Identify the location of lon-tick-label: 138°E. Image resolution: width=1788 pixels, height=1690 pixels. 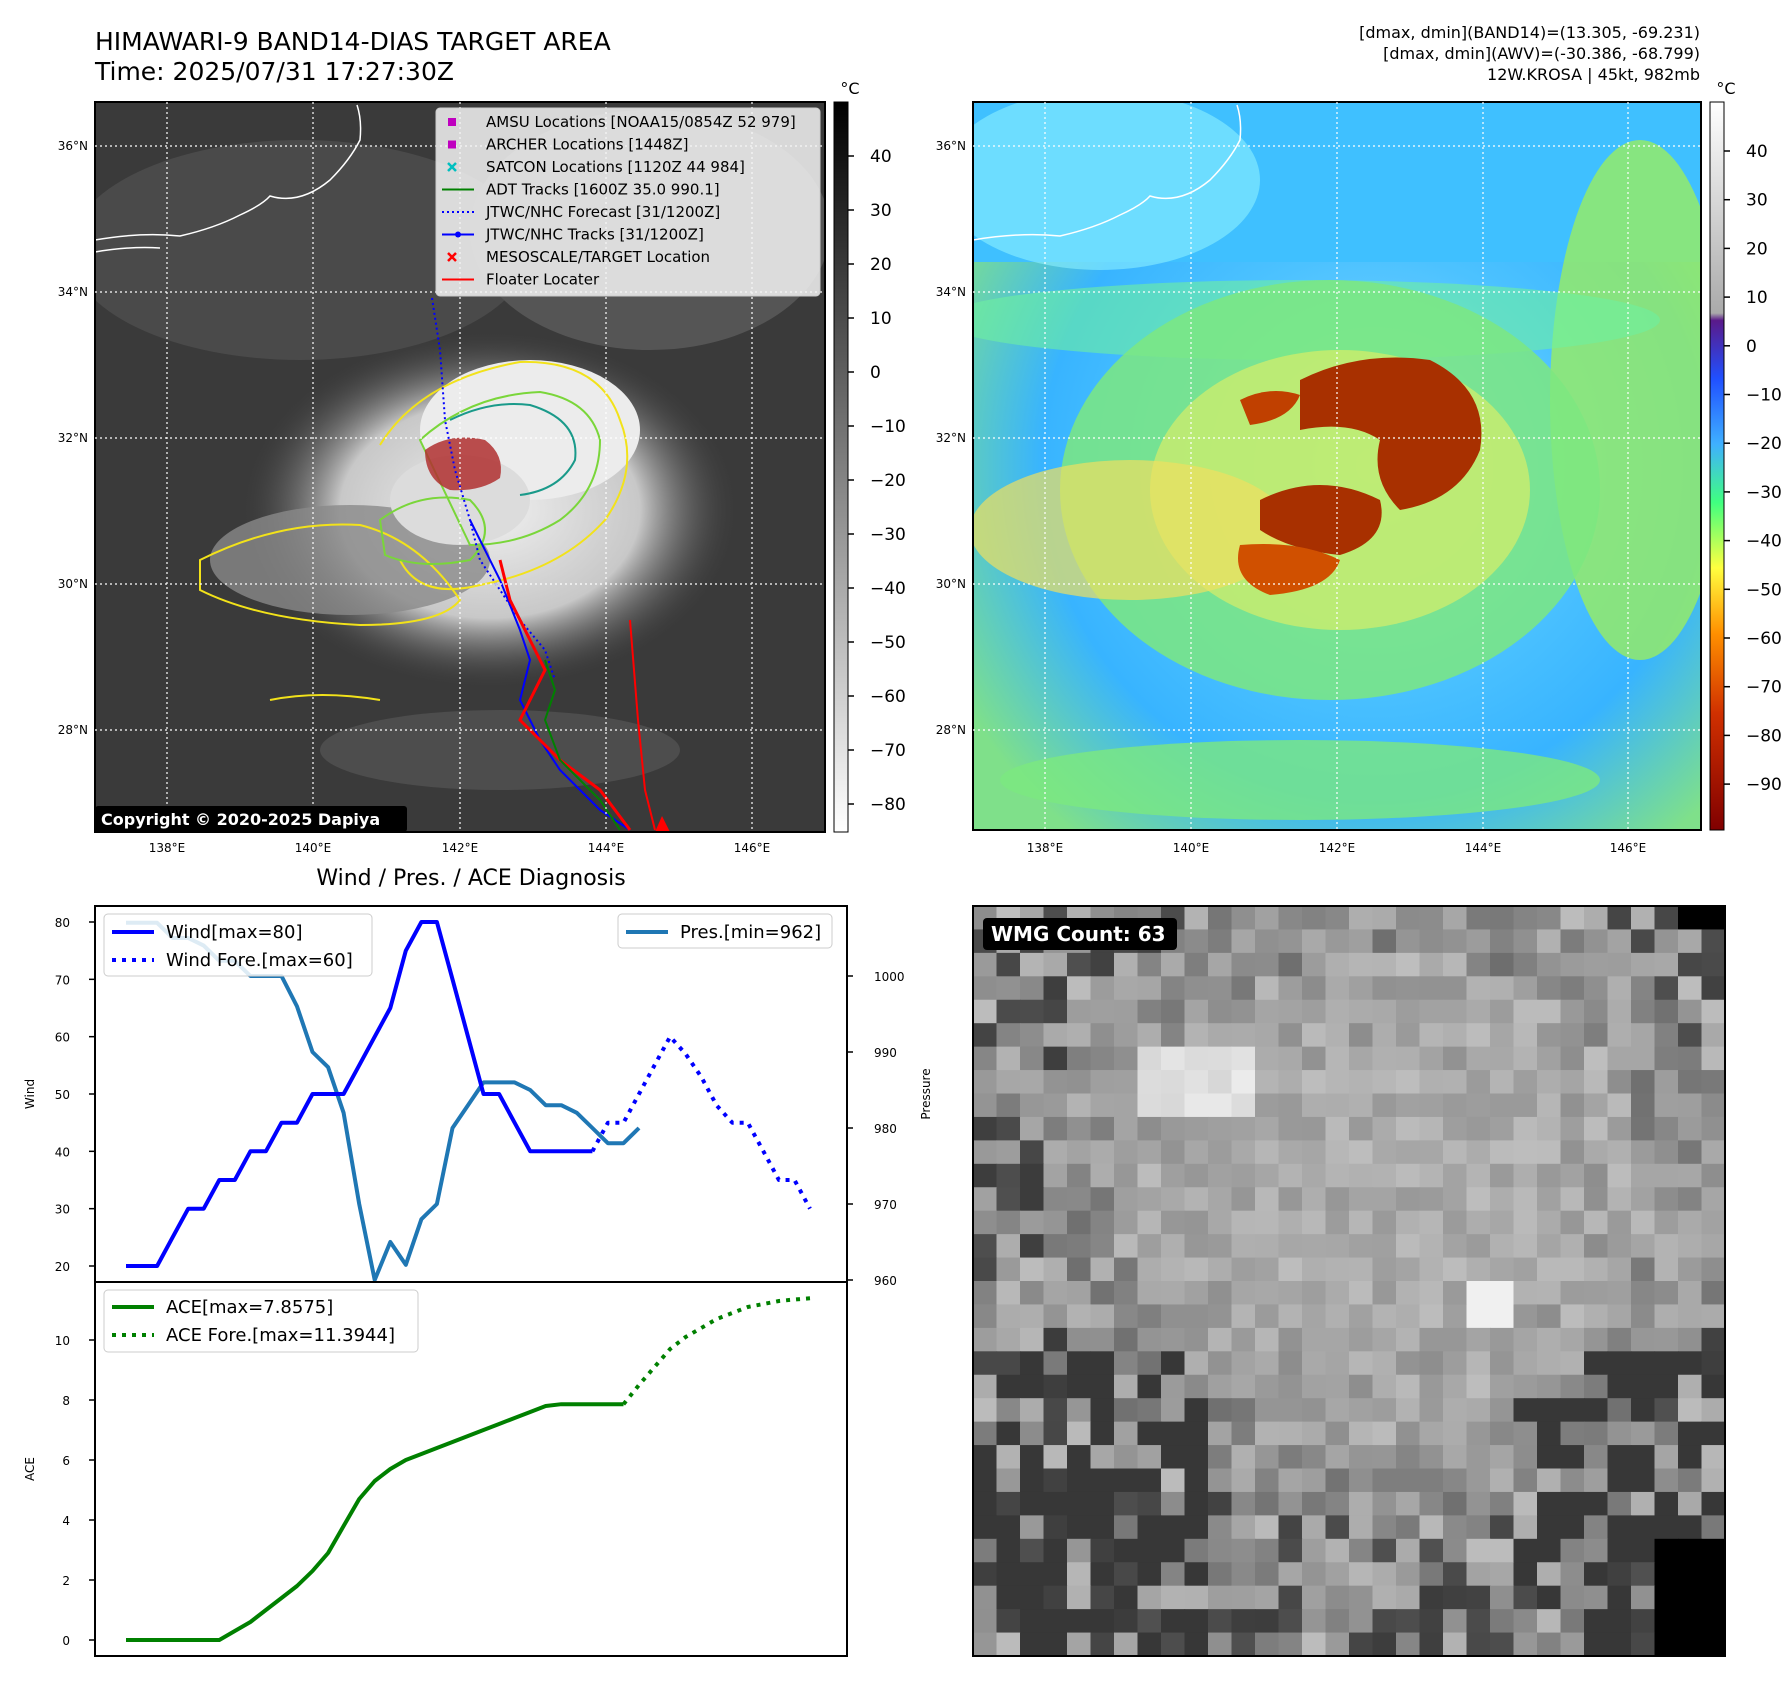
(1045, 848).